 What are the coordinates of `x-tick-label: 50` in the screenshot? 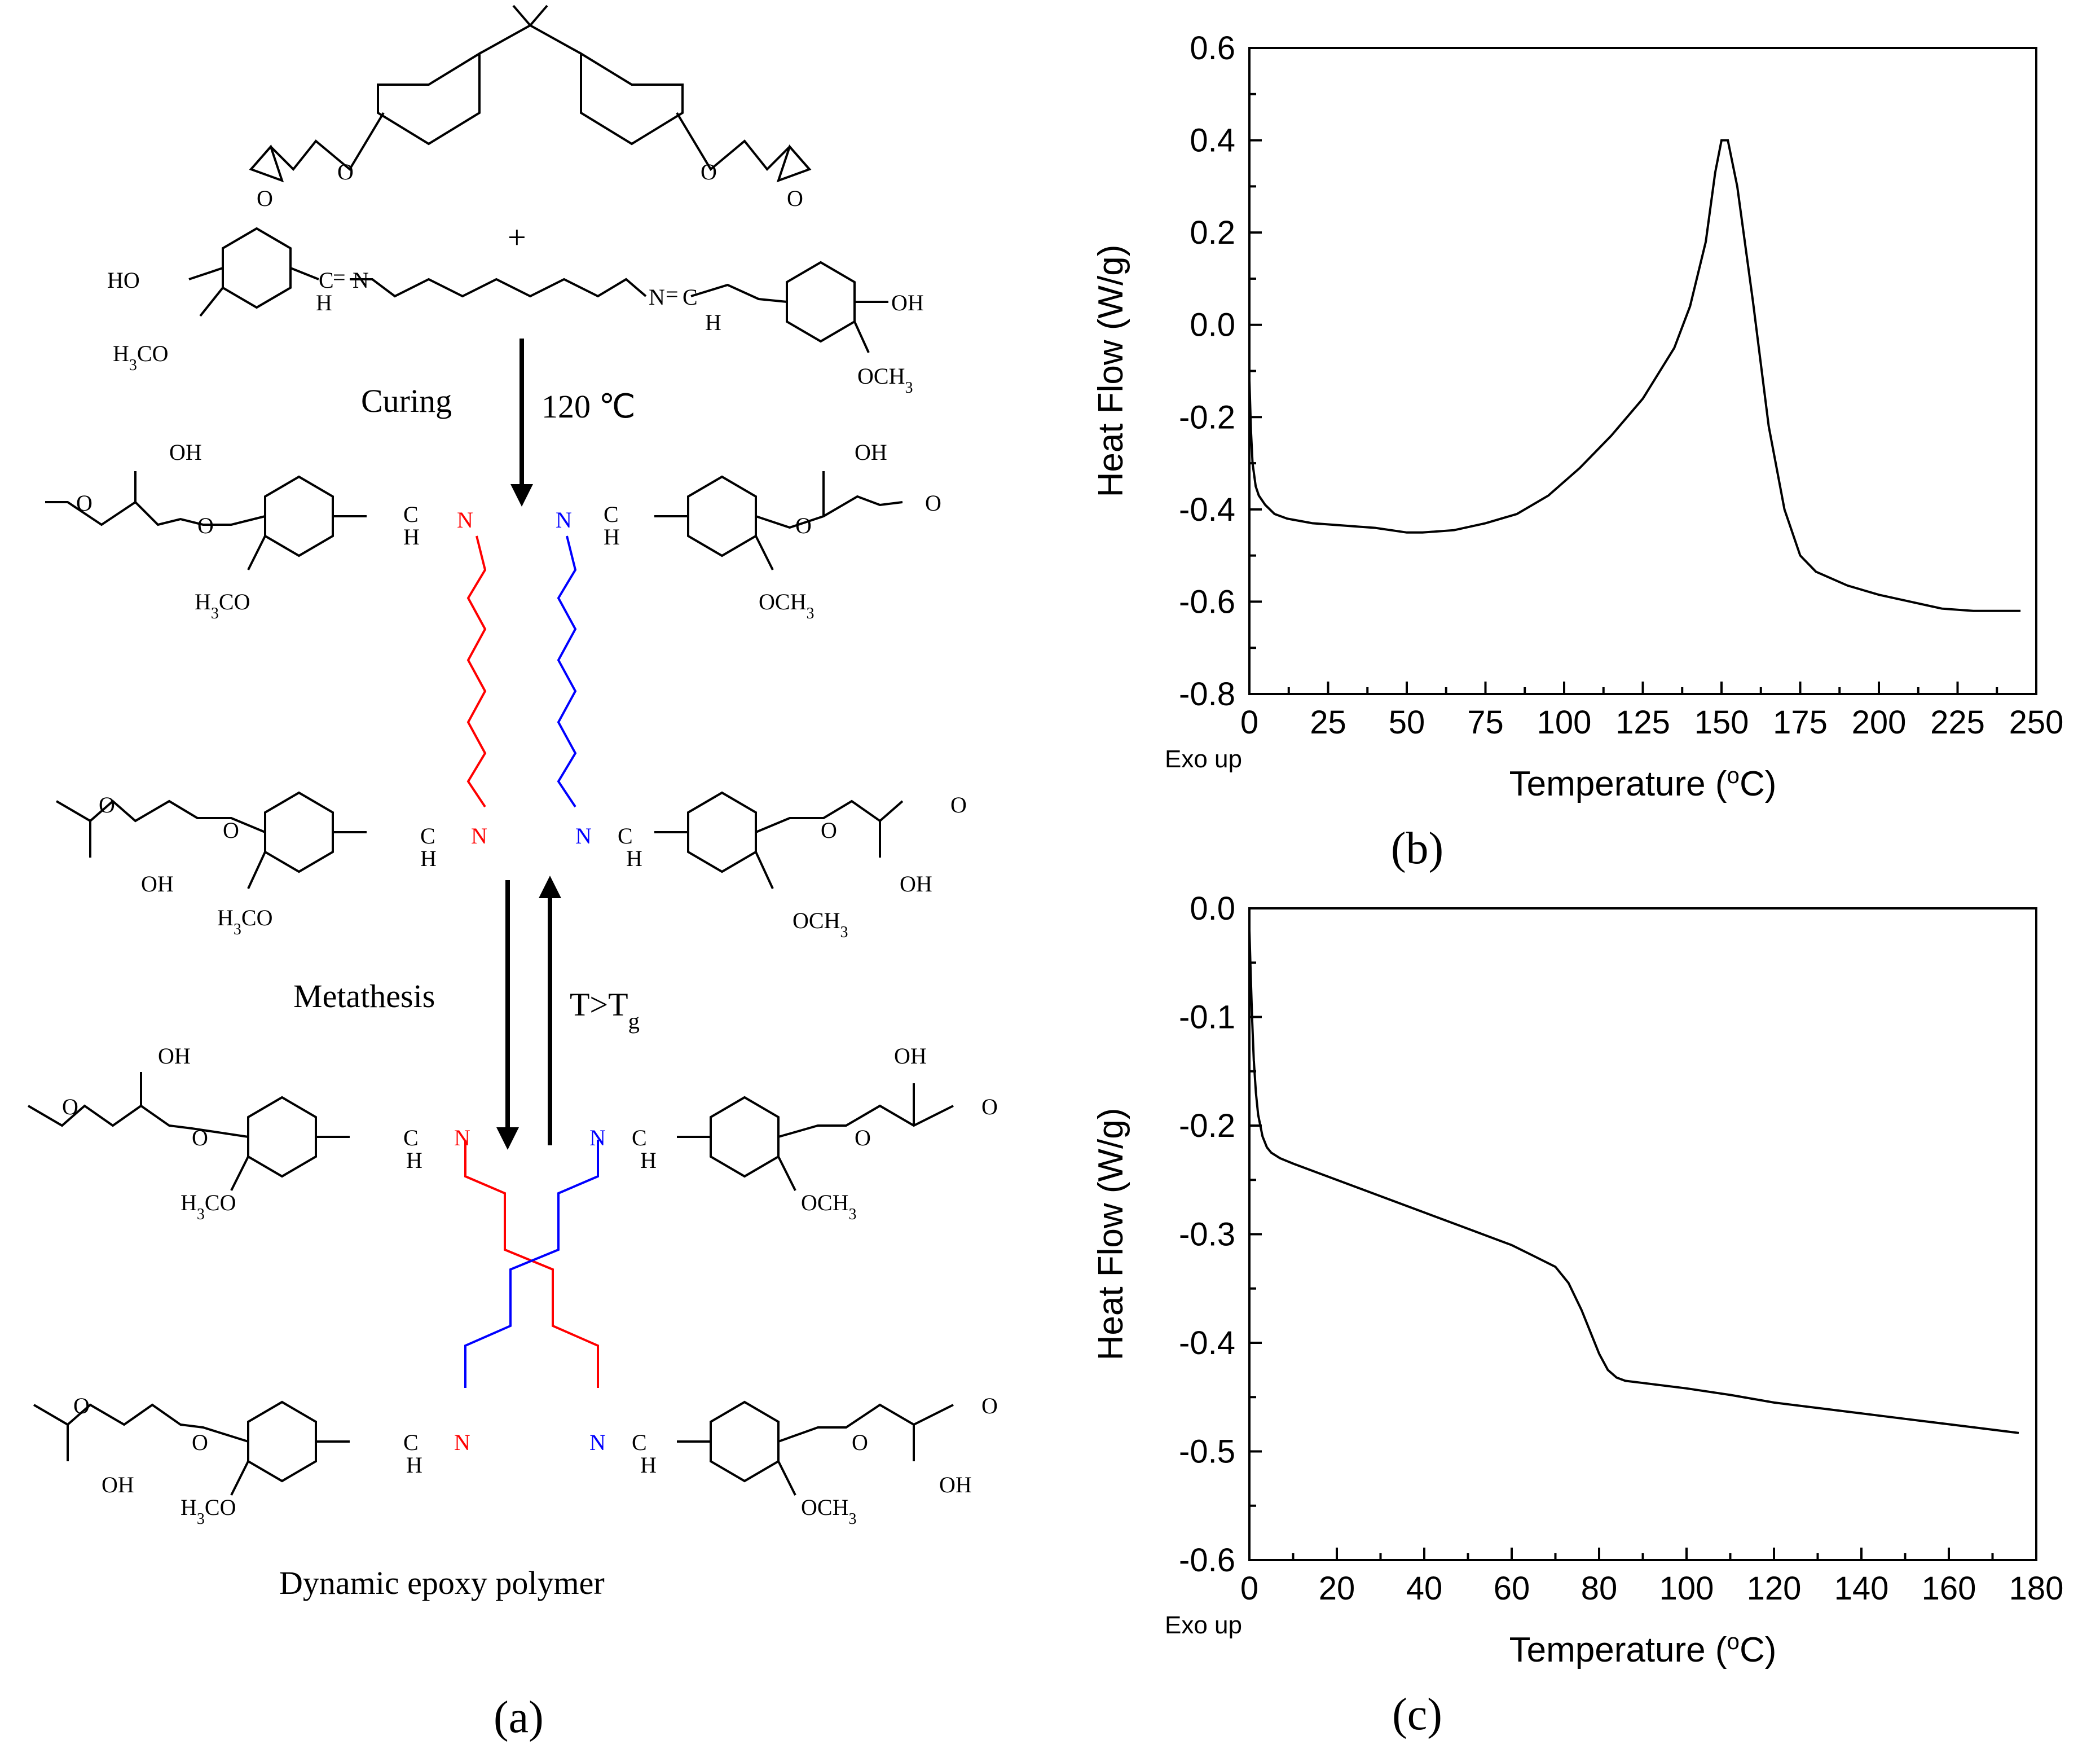 It's located at (1407, 722).